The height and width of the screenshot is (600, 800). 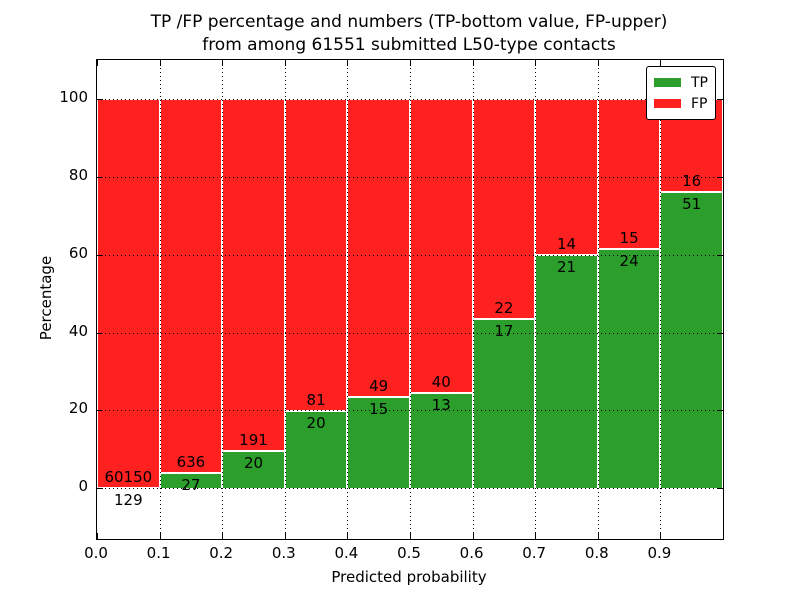 I want to click on y-tick-label: 80, so click(x=78, y=174).